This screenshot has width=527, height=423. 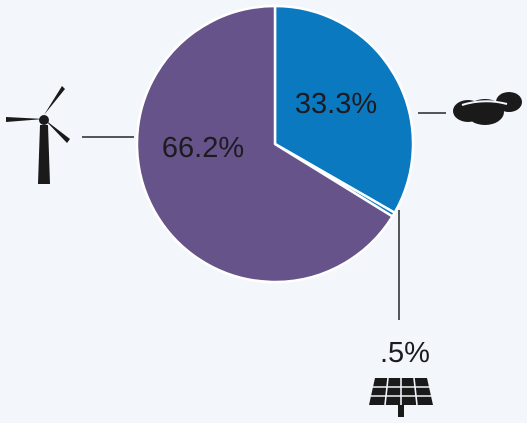 I want to click on solar-panel-icon, so click(x=401, y=397).